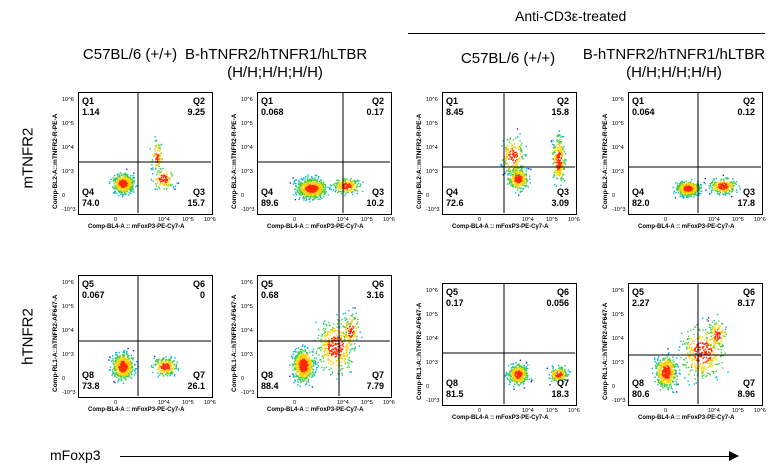 This screenshot has height=473, width=777. Describe the element at coordinates (508, 59) in the screenshot. I see `column-title-3: C57BL/6 (+/+)` at that location.